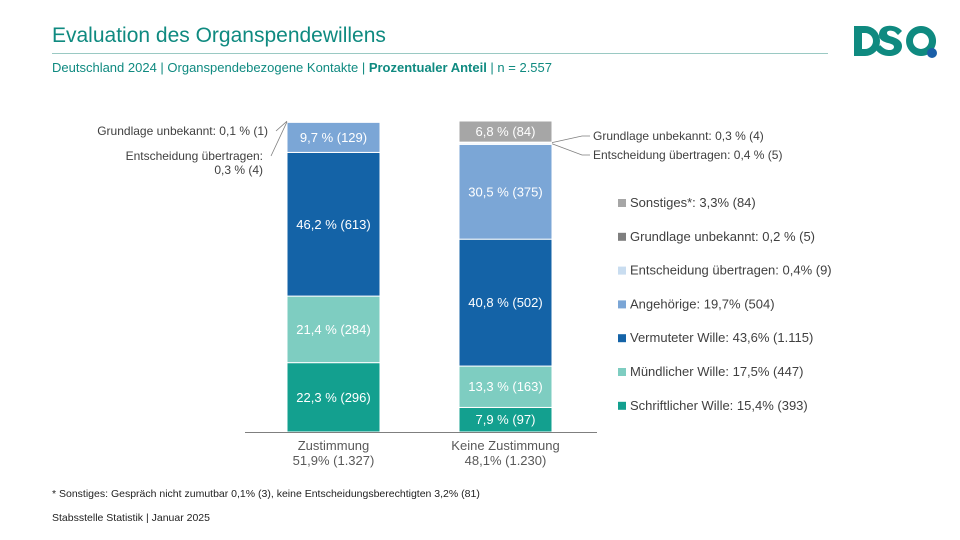 Image resolution: width=960 pixels, height=540 pixels. I want to click on title-divider, so click(440, 53).